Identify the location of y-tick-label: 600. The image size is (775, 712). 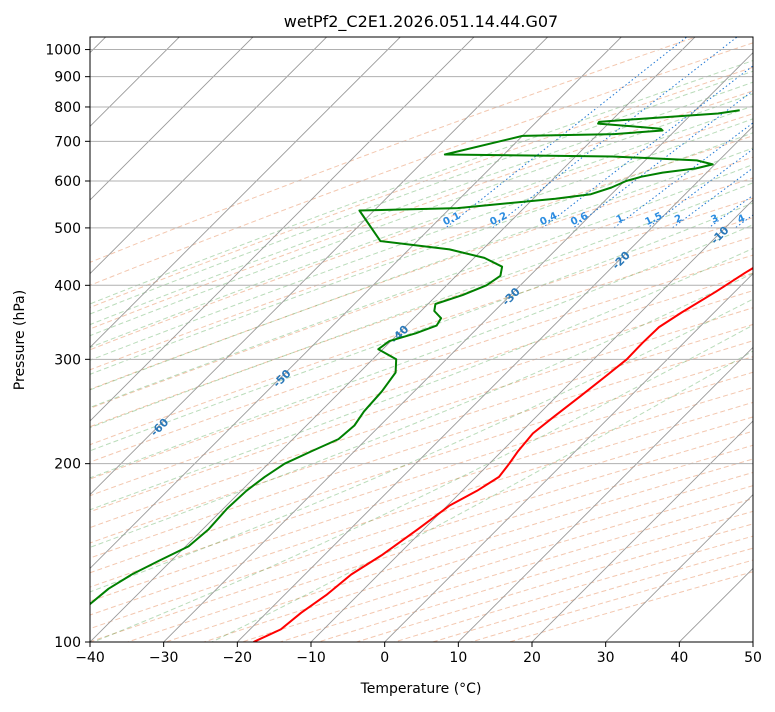
(67, 182).